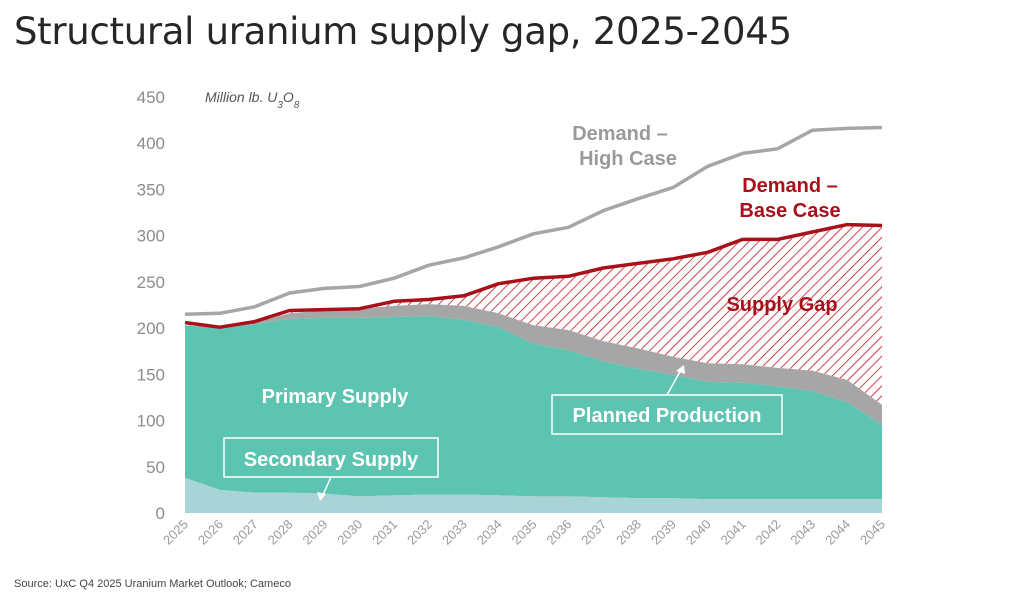  Describe the element at coordinates (210, 532) in the screenshot. I see `x-tick-label: 2026` at that location.